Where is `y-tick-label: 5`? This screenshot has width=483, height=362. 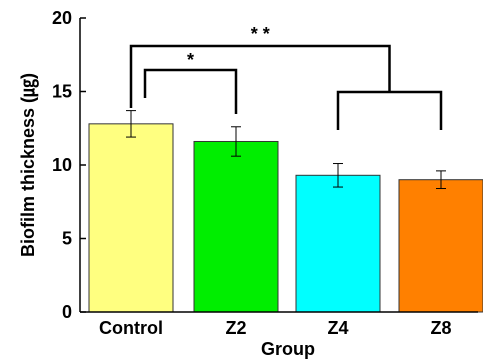 y-tick-label: 5 is located at coordinates (67, 239).